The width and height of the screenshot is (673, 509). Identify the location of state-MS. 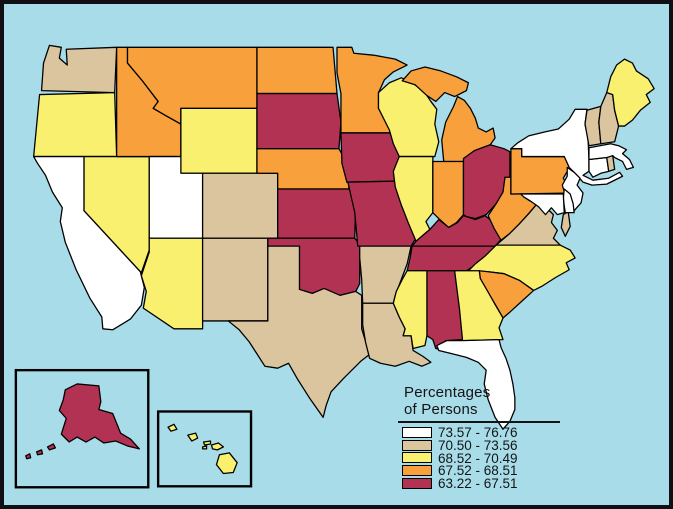
(410, 310).